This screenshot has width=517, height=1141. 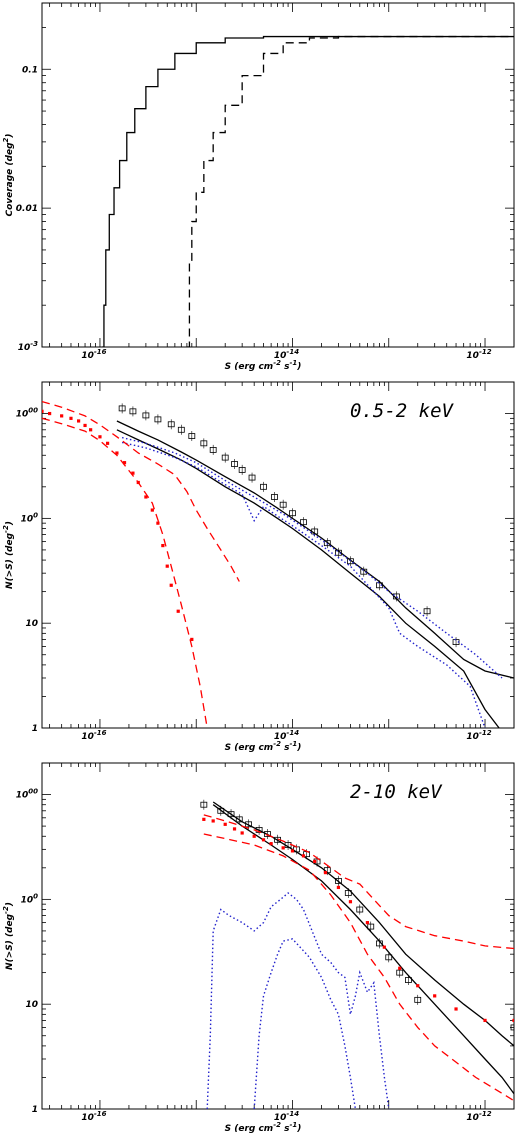 I want to click on series-line-solid, so click(x=363, y=949).